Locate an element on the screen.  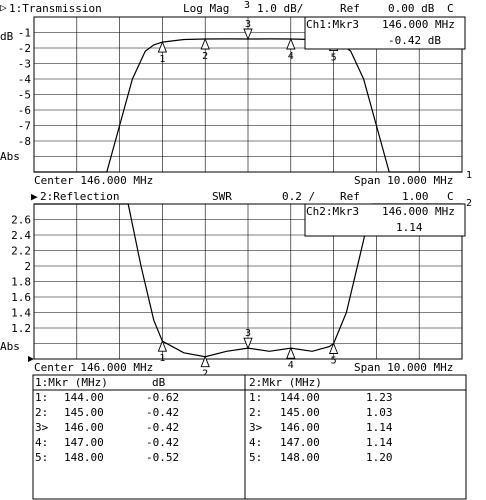
ch1-status: C is located at coordinates (450, 8).